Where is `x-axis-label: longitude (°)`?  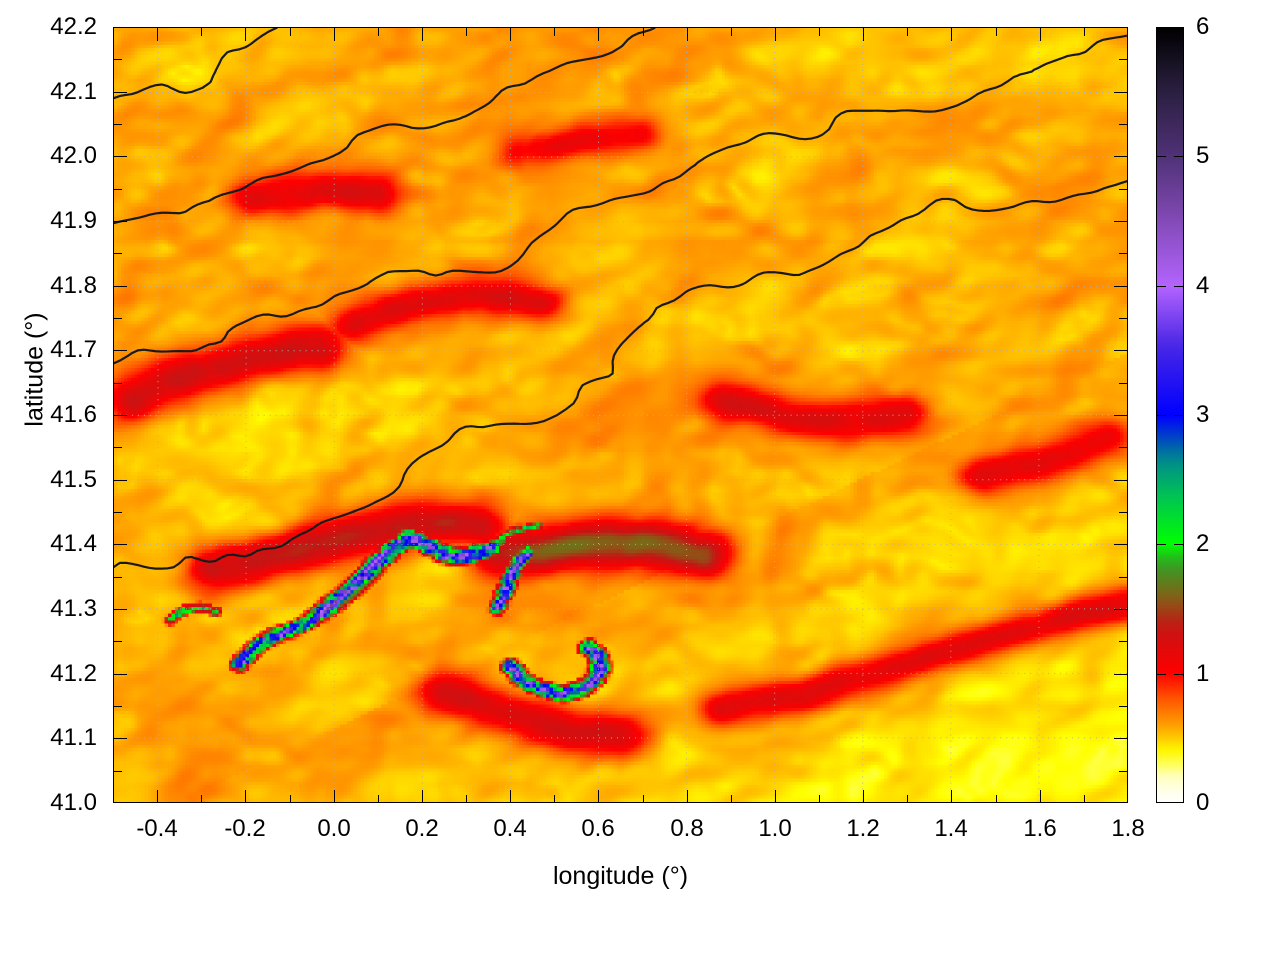
x-axis-label: longitude (°) is located at coordinates (620, 876).